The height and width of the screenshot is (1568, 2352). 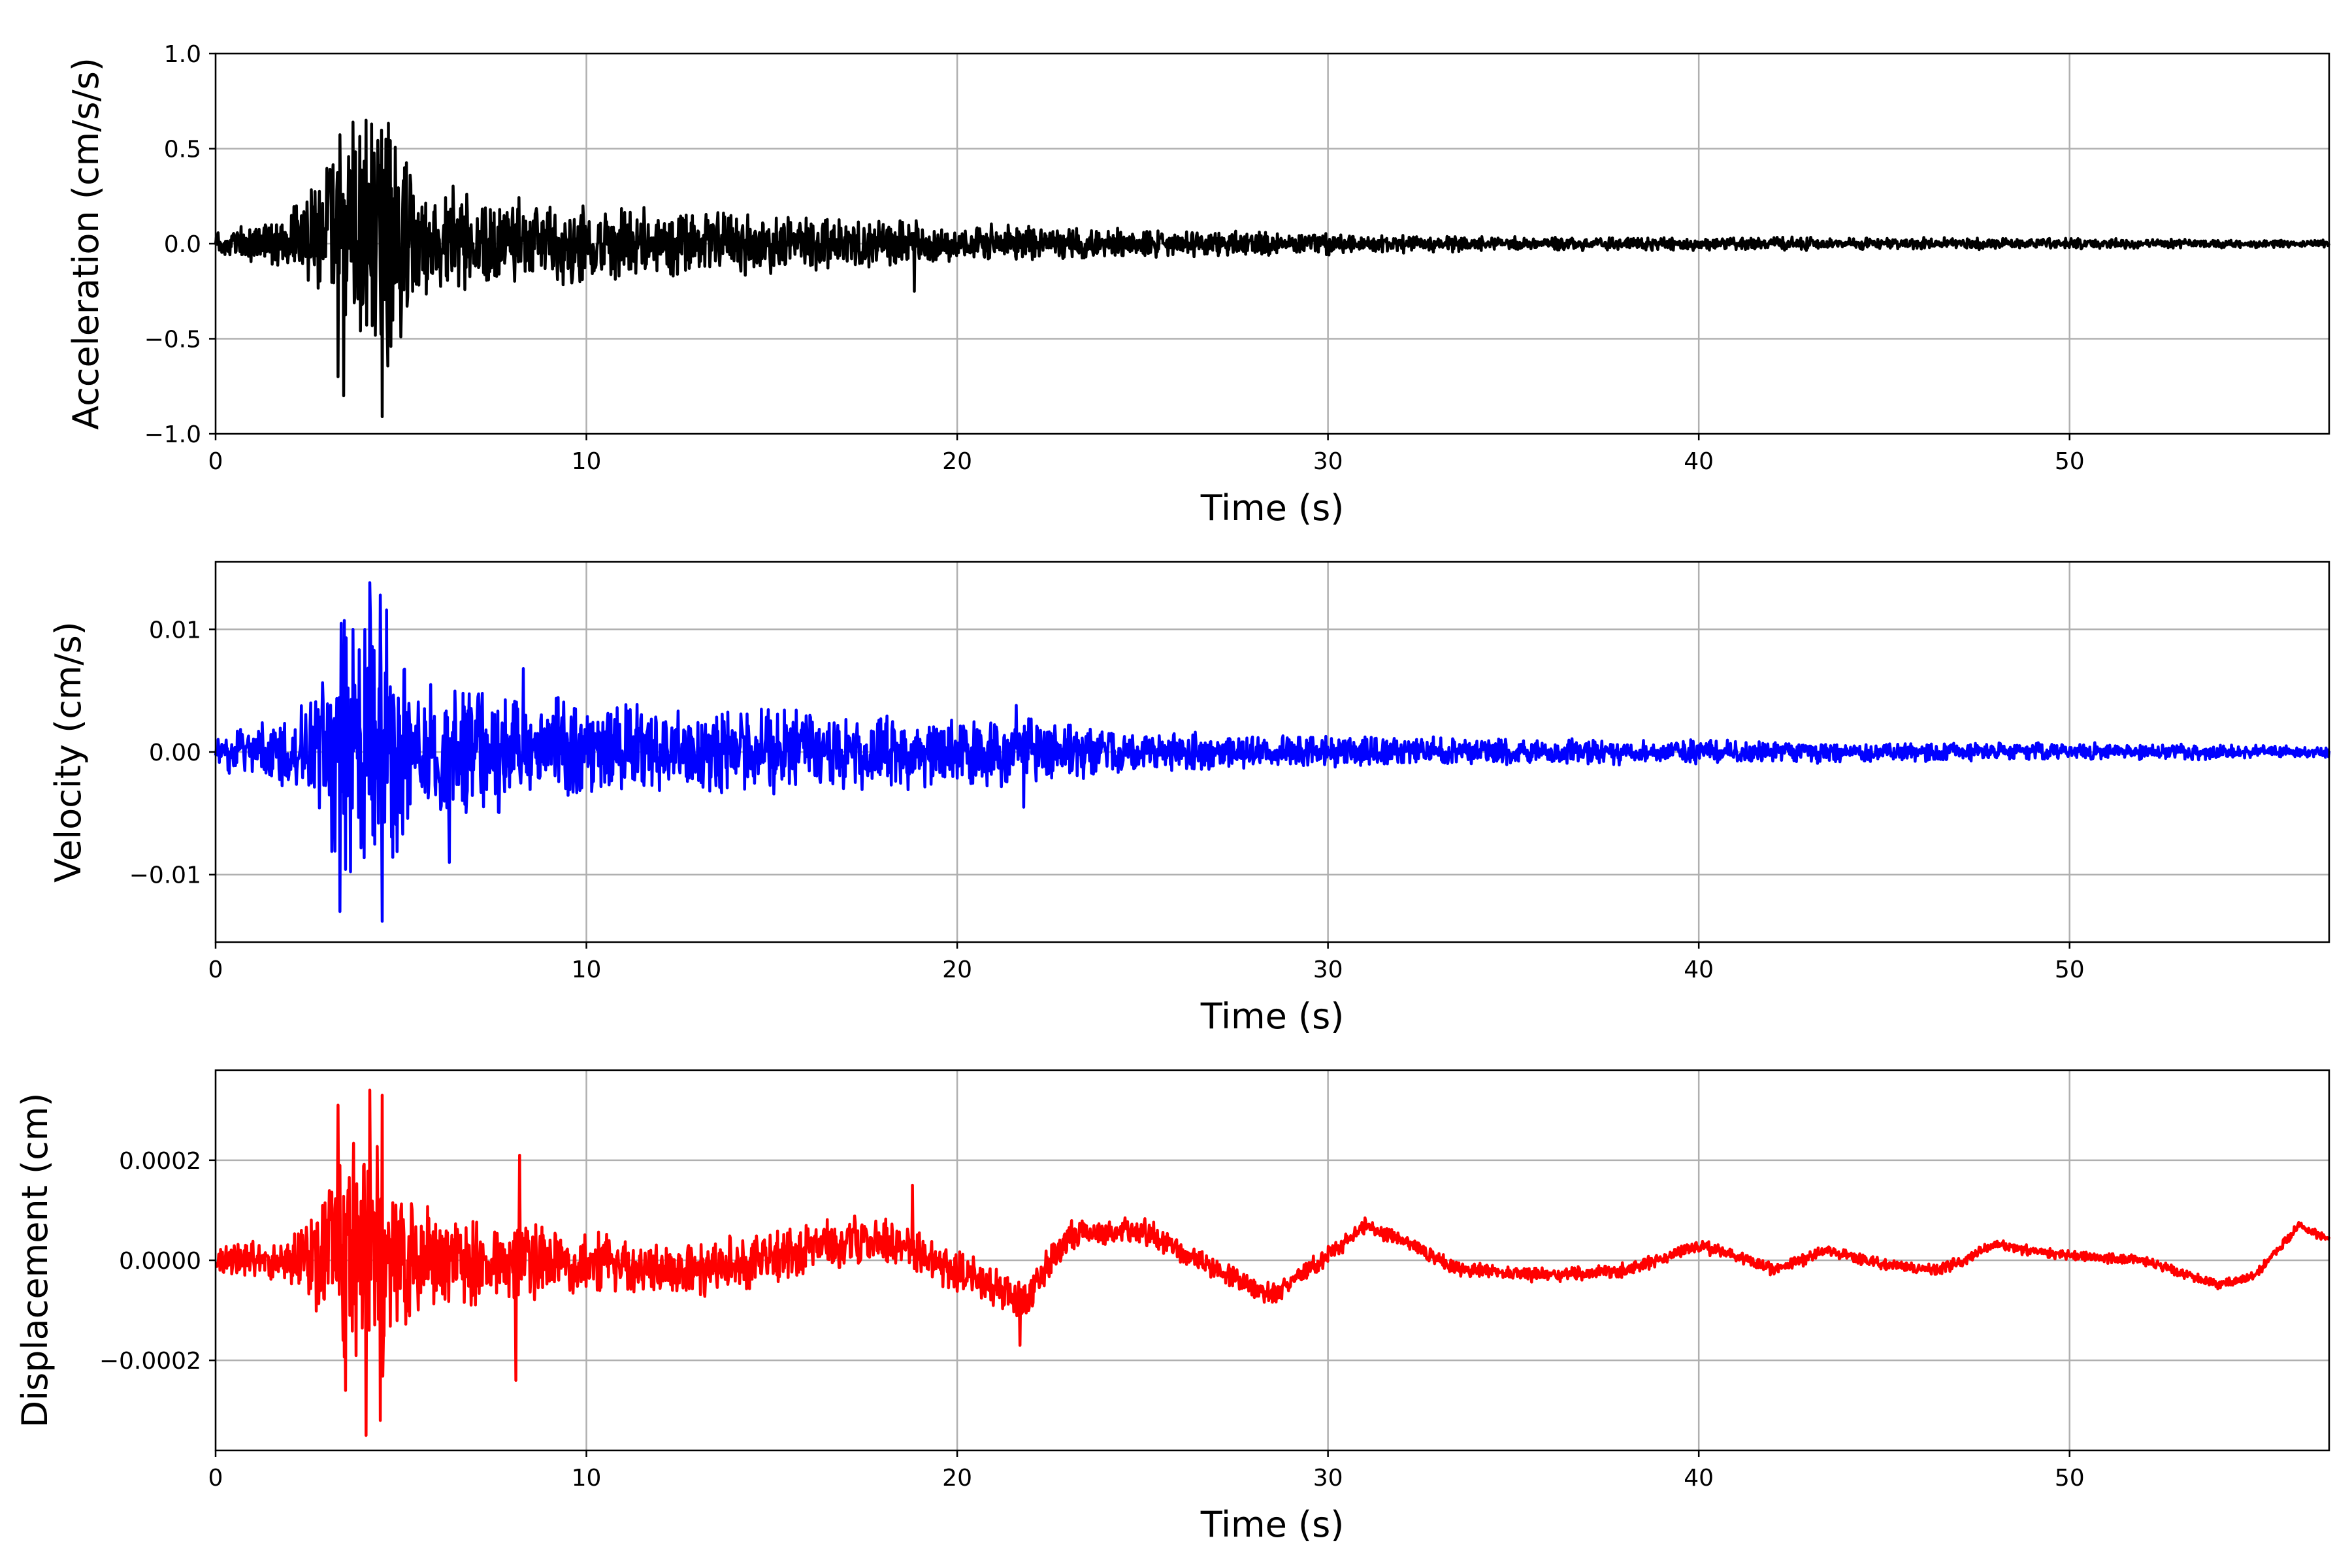 I want to click on y-axis-label: Acceleration (cm/s/s), so click(x=85, y=243).